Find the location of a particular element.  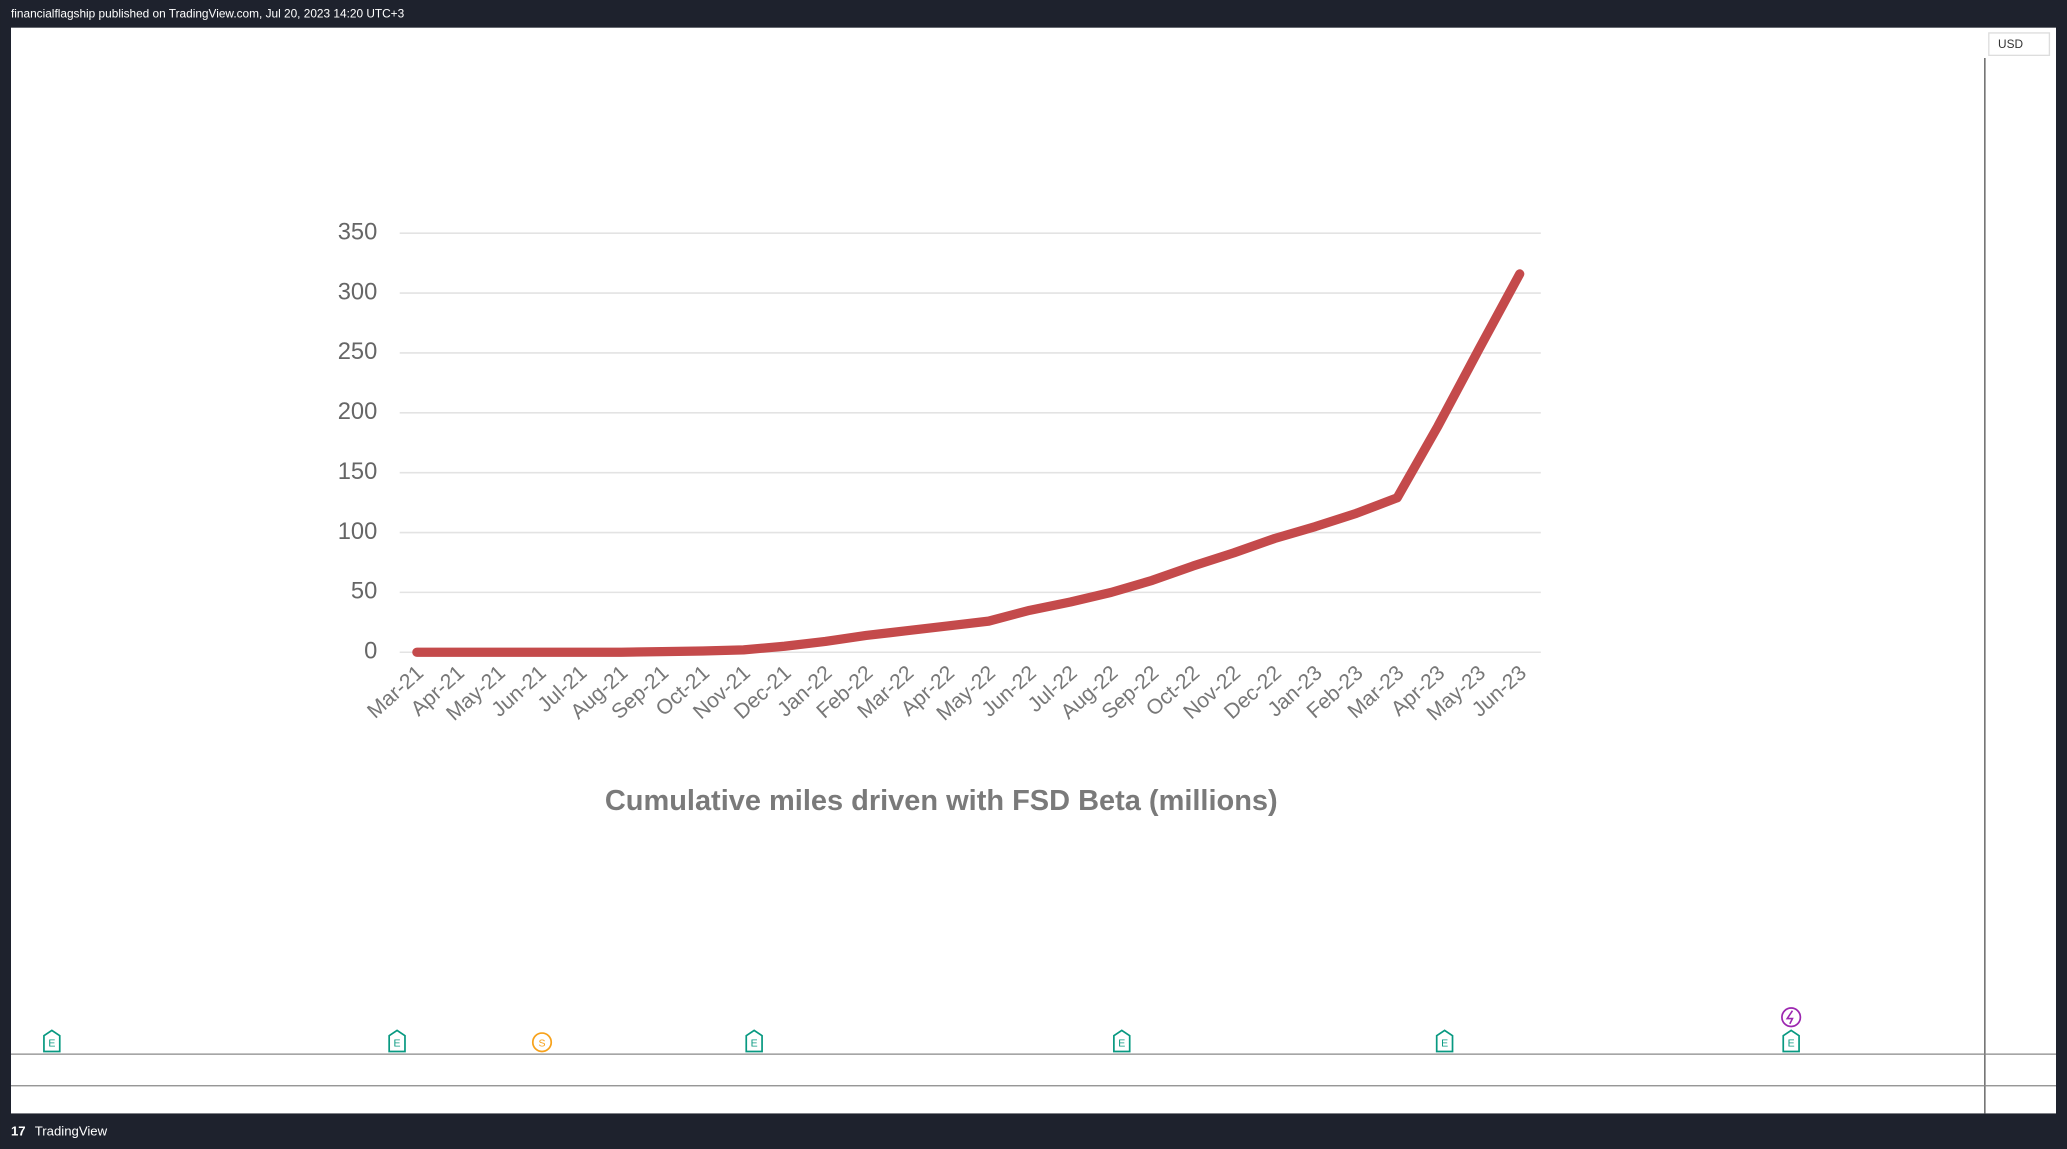

y-tick-label: 350 is located at coordinates (358, 232).